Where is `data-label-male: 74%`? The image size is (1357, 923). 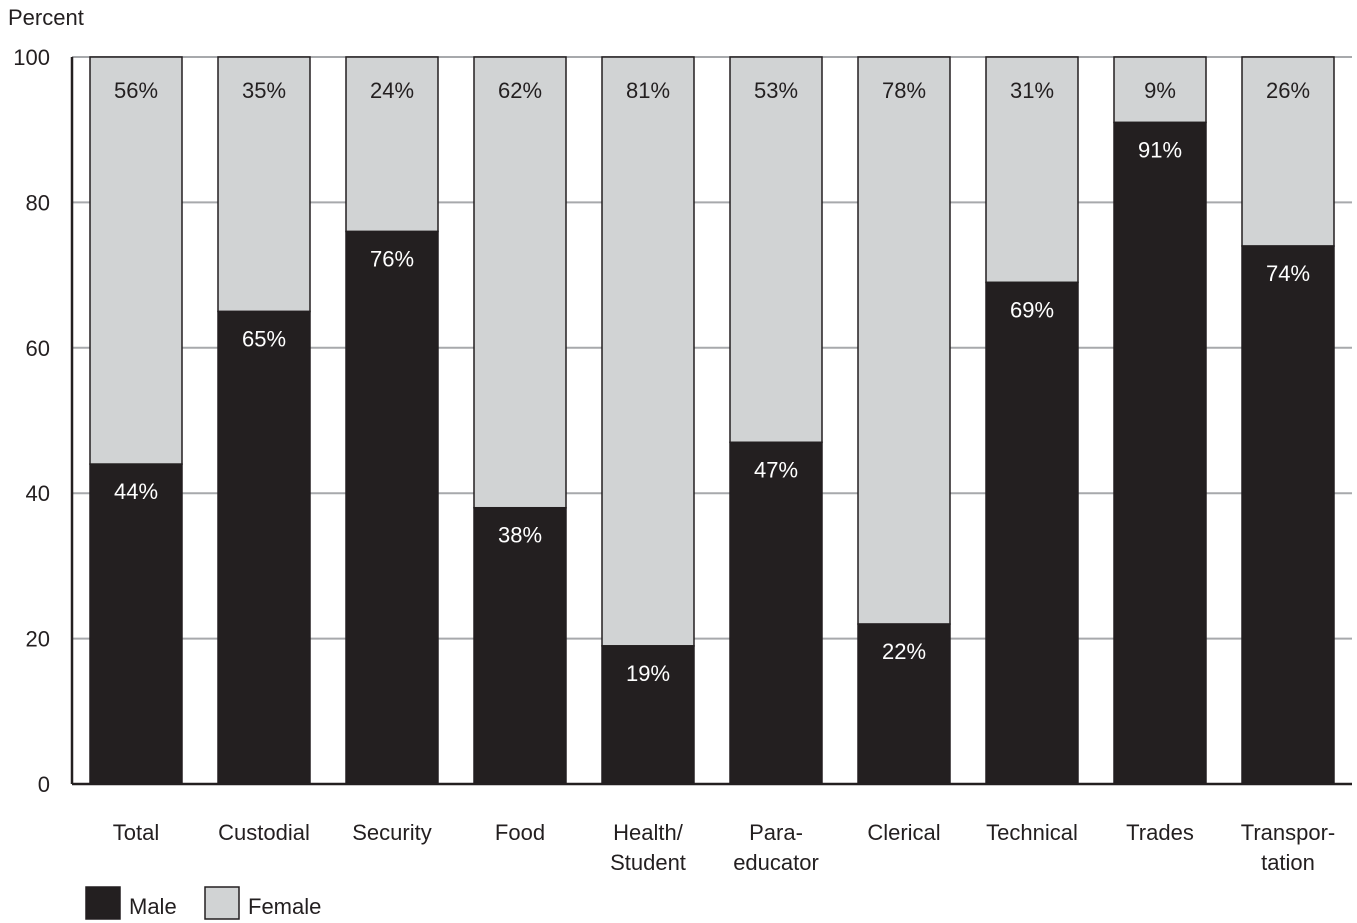 data-label-male: 74% is located at coordinates (1288, 273).